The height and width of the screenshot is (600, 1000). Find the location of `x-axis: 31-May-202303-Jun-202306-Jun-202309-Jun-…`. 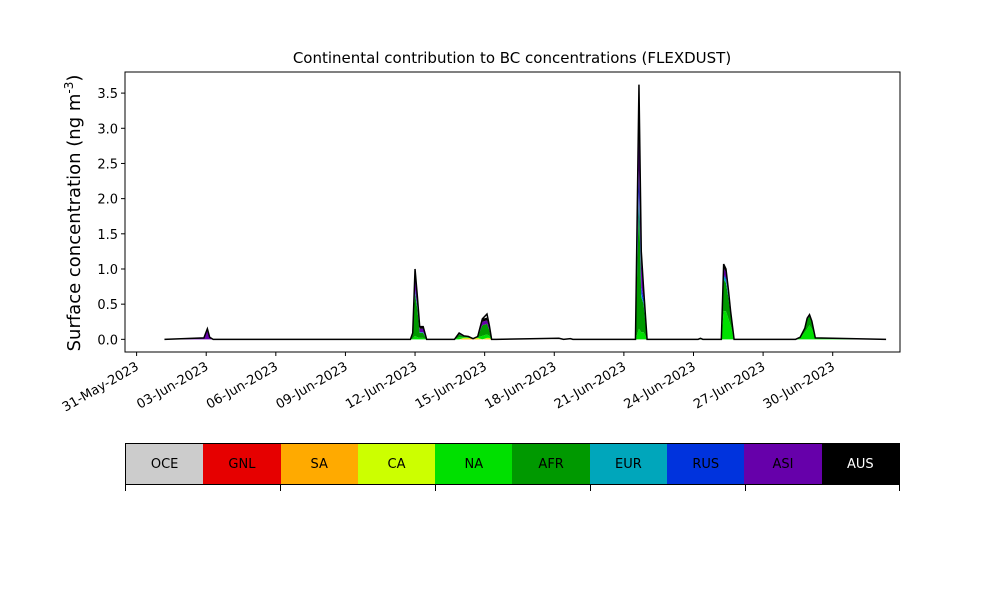

x-axis: 31-May-202303-Jun-202306-Jun-202309-Jun-… is located at coordinates (449, 383).